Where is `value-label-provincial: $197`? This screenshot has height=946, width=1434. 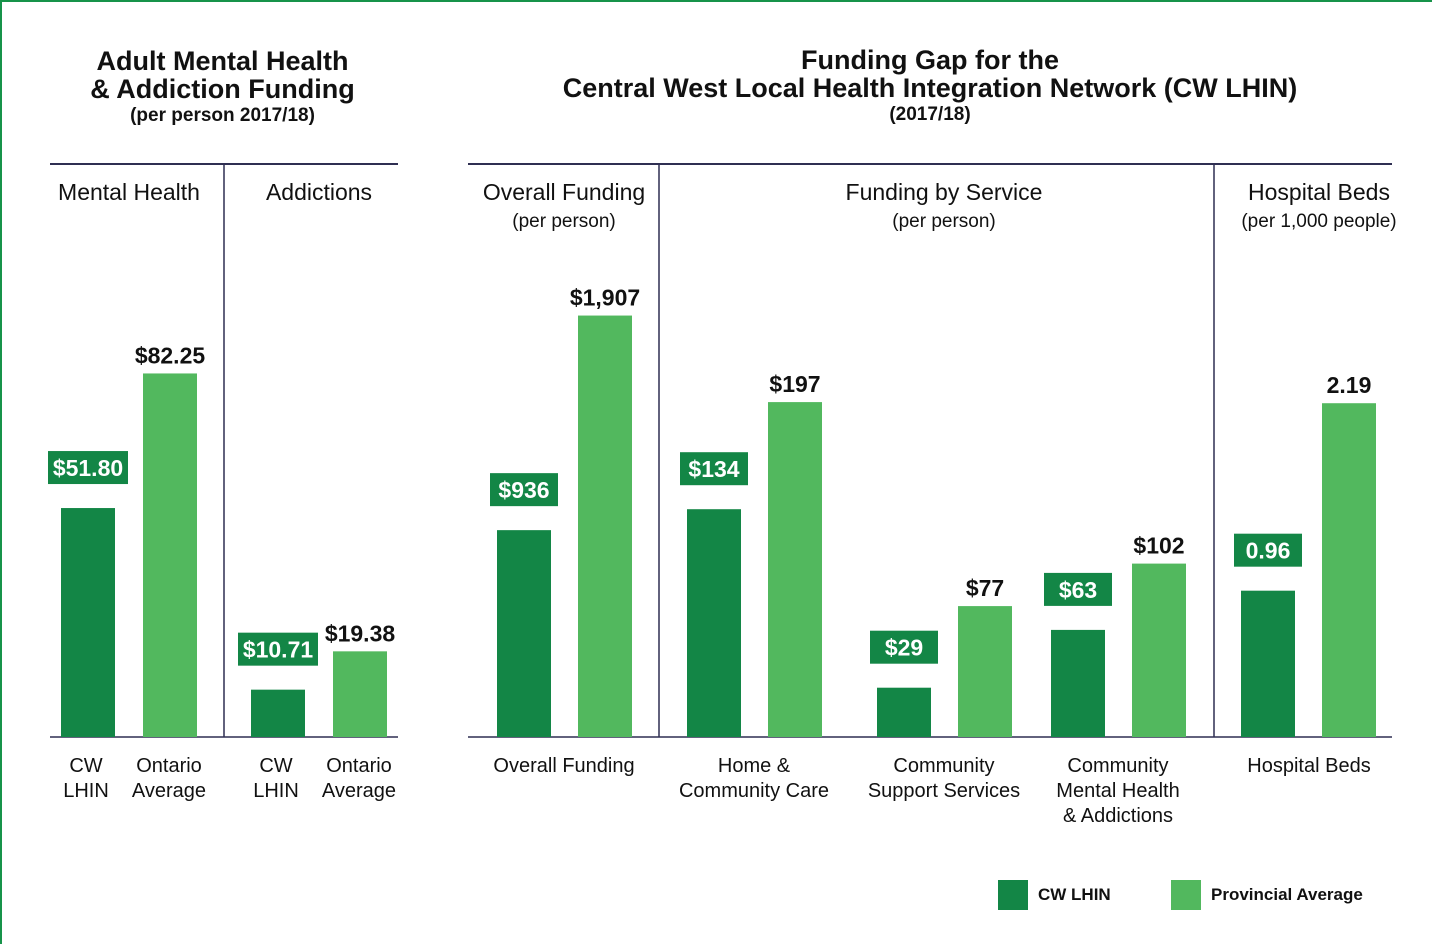
value-label-provincial: $197 is located at coordinates (794, 384).